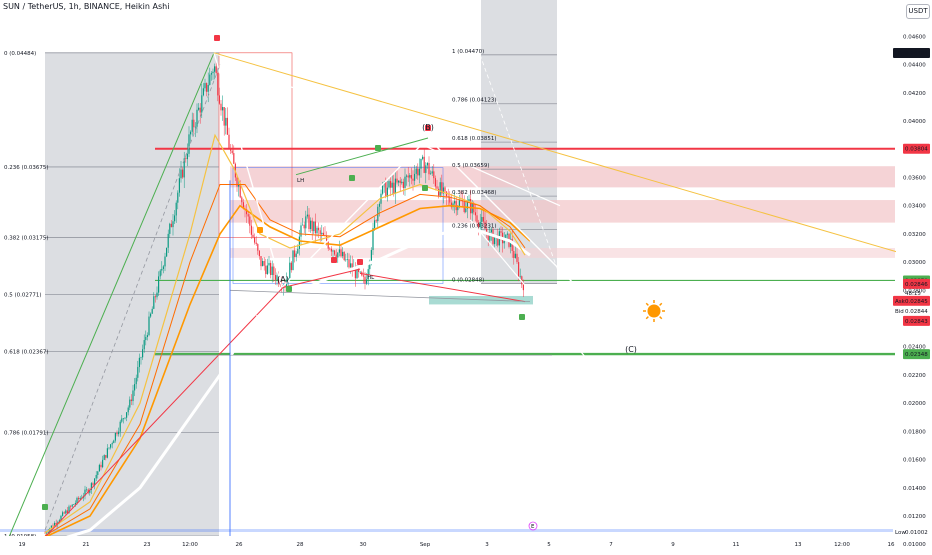 The width and height of the screenshot is (932, 555). Describe the element at coordinates (474, 101) in the screenshot. I see `fib-level-label: 0.786 (0.04123)` at that location.